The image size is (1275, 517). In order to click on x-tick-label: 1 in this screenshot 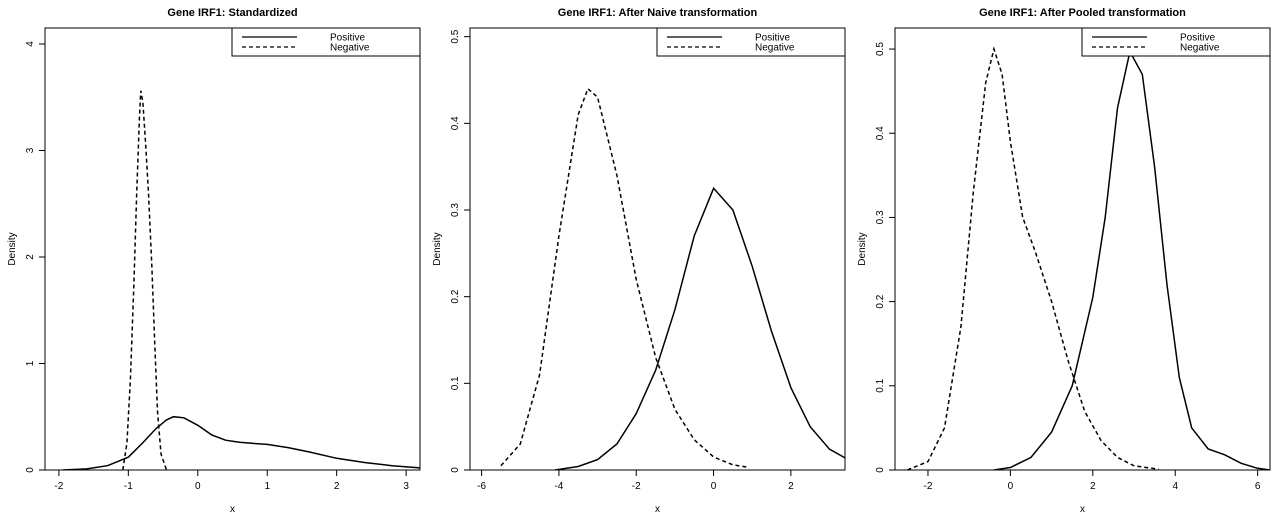, I will do `click(267, 486)`.